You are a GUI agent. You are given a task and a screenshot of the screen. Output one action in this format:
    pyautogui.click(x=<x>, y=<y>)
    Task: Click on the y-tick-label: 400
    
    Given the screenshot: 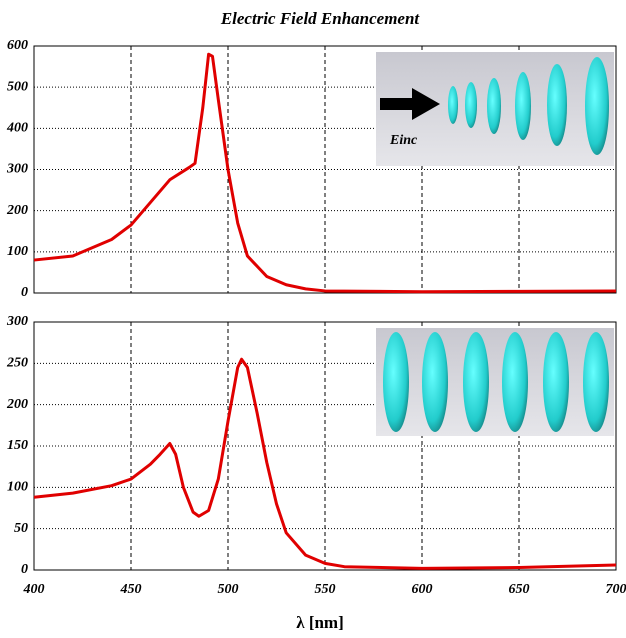 What is the action you would take?
    pyautogui.click(x=17, y=128)
    